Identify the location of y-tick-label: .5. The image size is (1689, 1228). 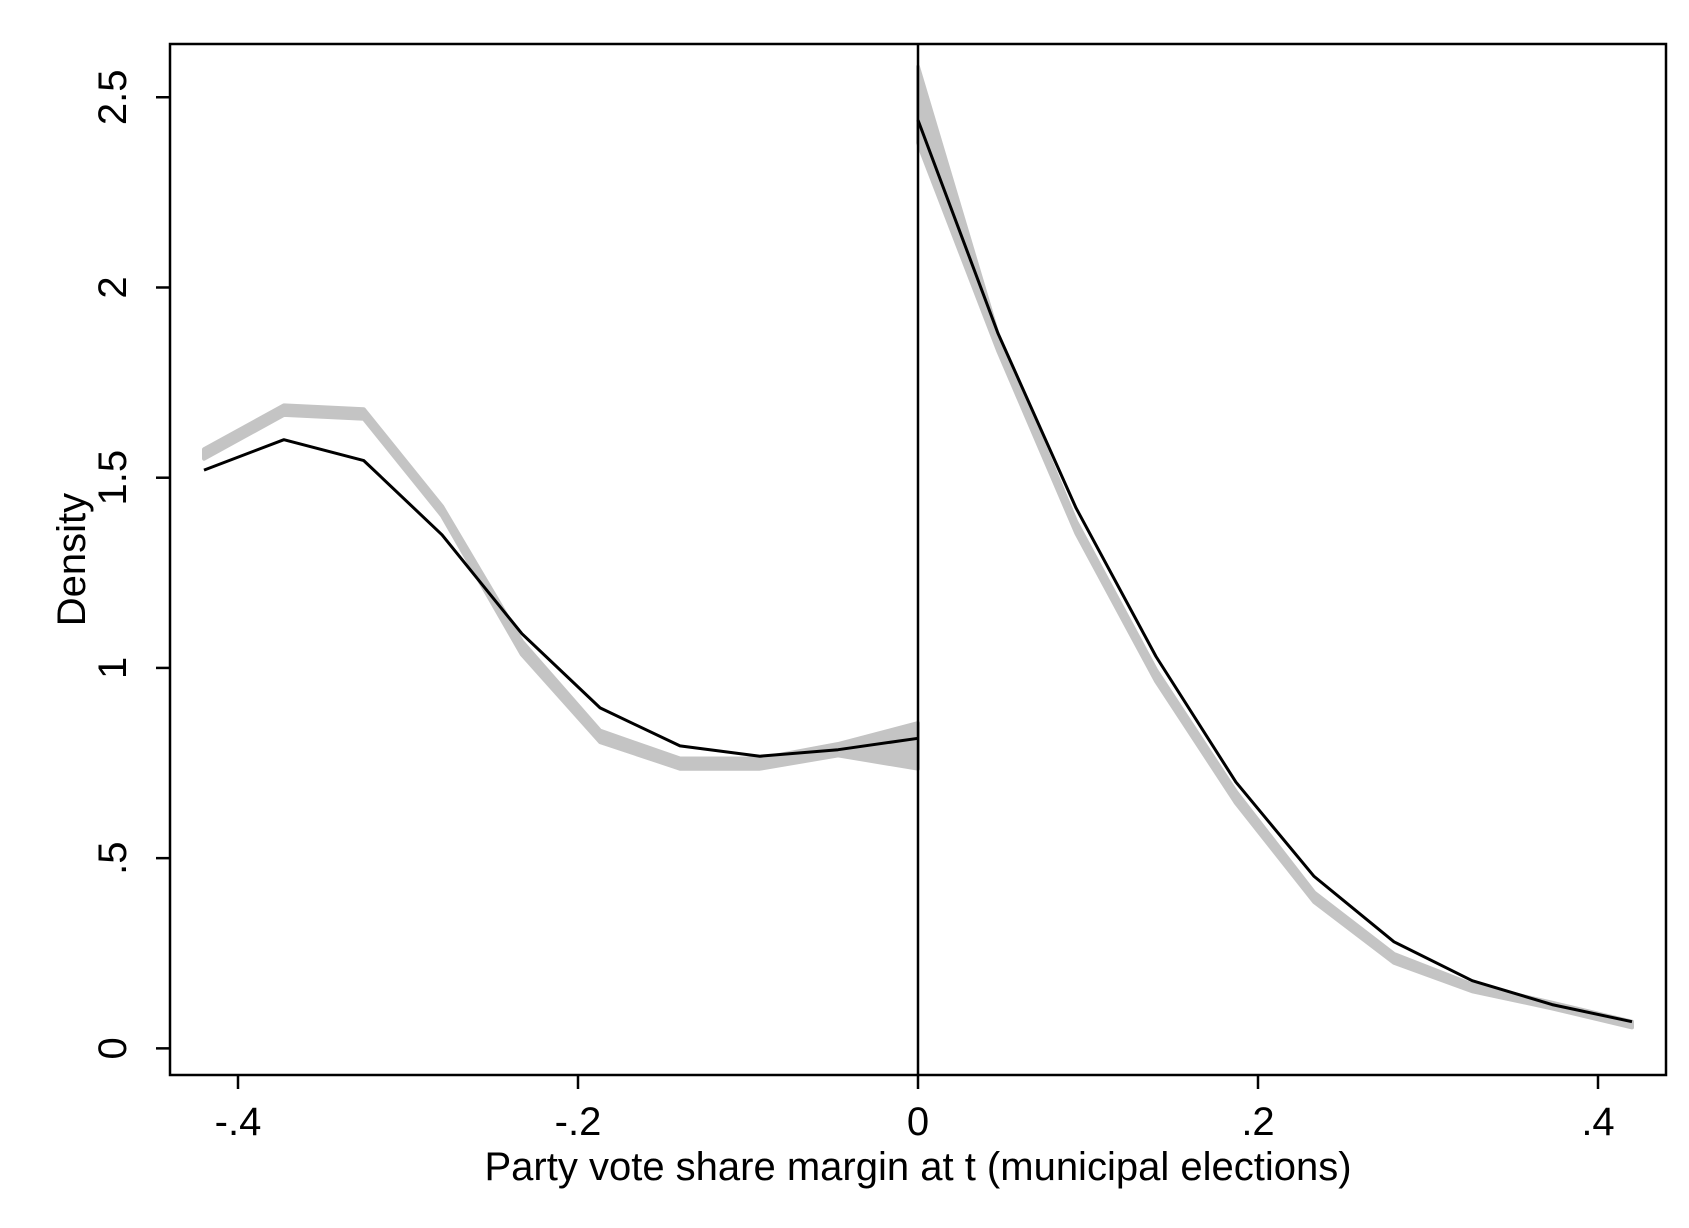
(113, 857).